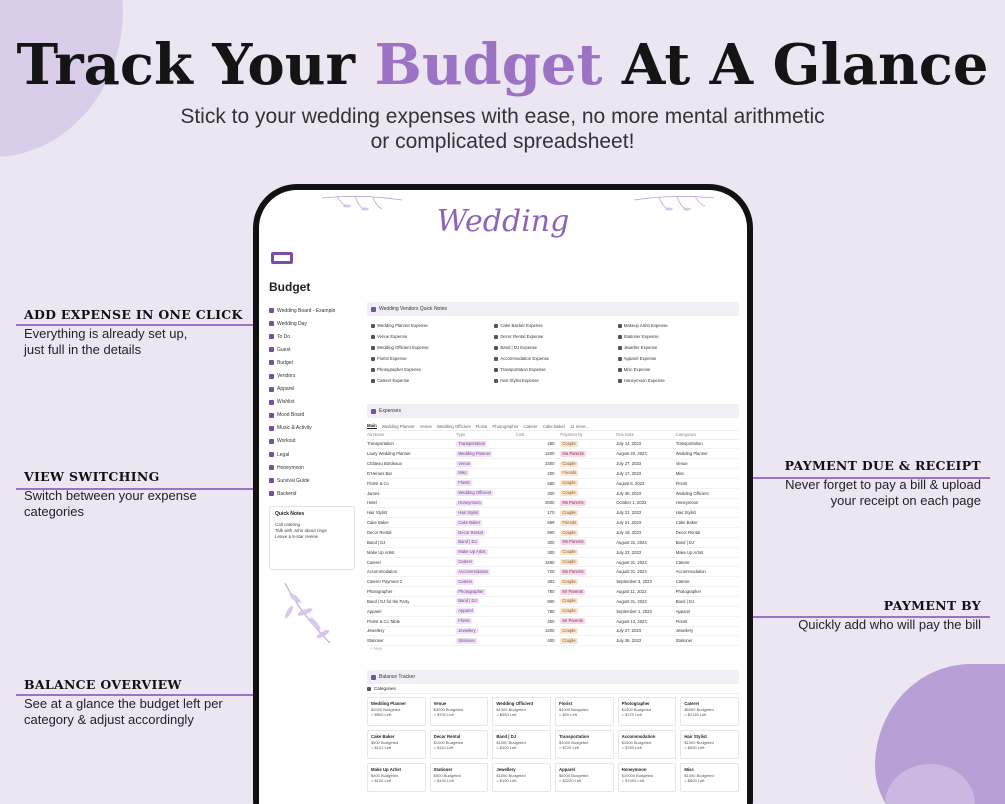  What do you see at coordinates (552, 369) in the screenshot?
I see `vendor-quick-note-button: Transportation Expense` at bounding box center [552, 369].